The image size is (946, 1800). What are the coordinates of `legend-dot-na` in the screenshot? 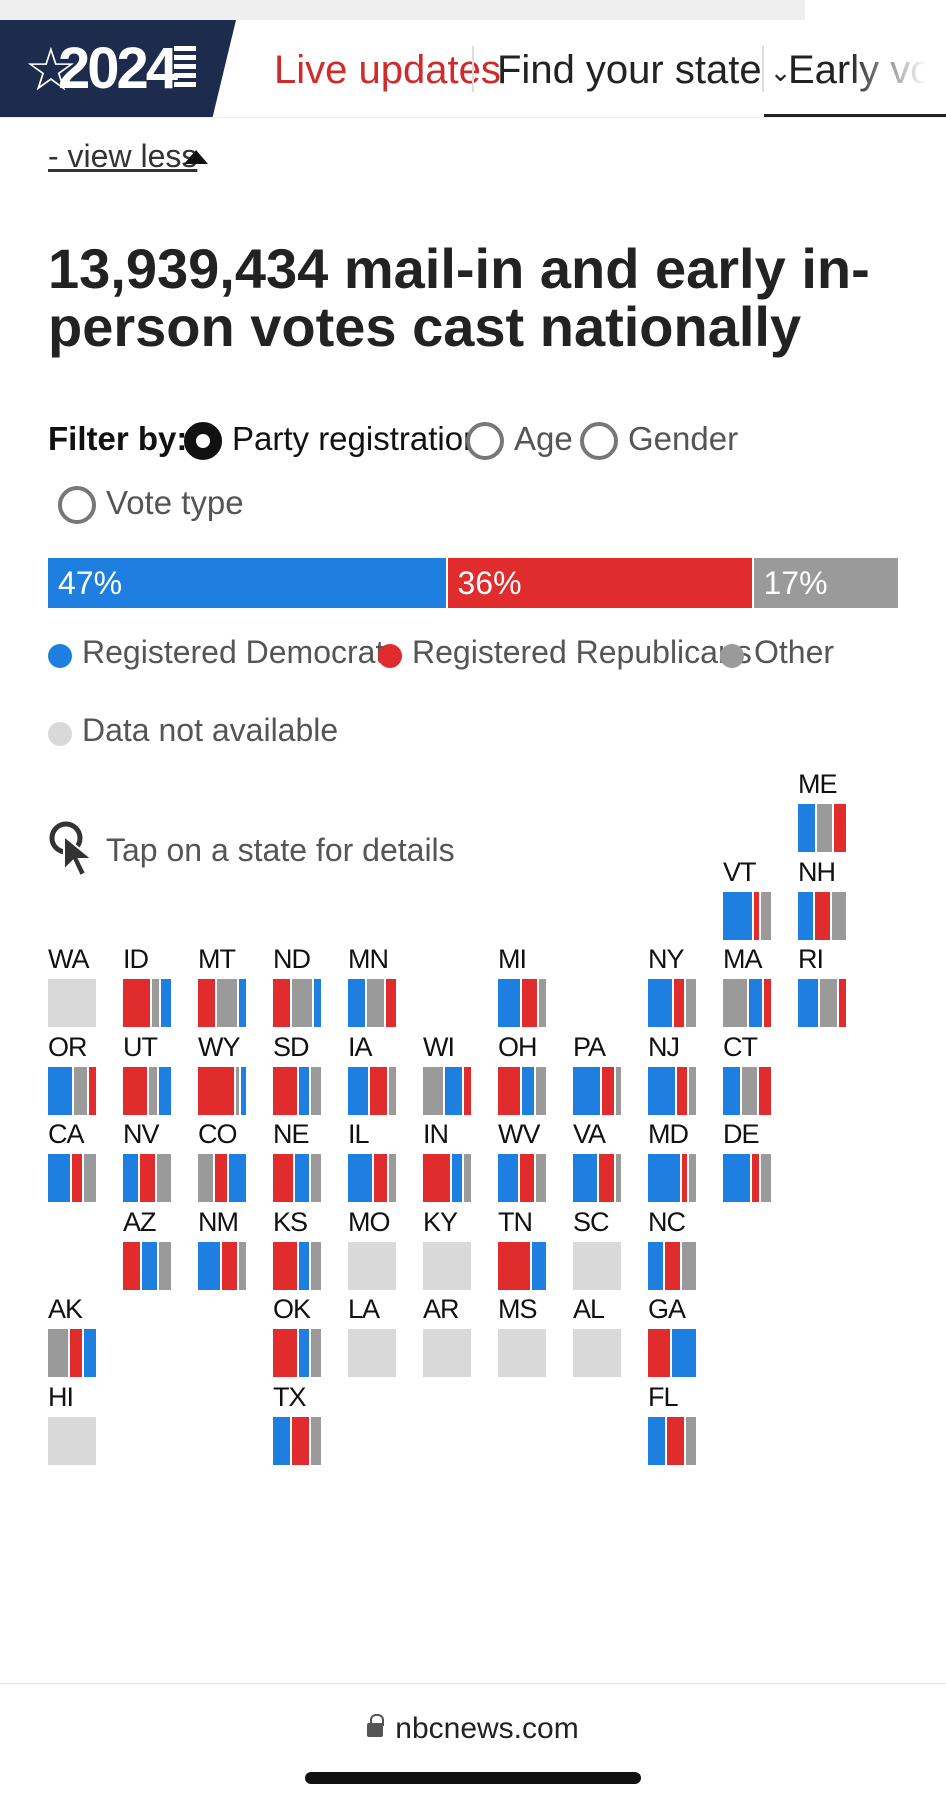 It's located at (60, 734).